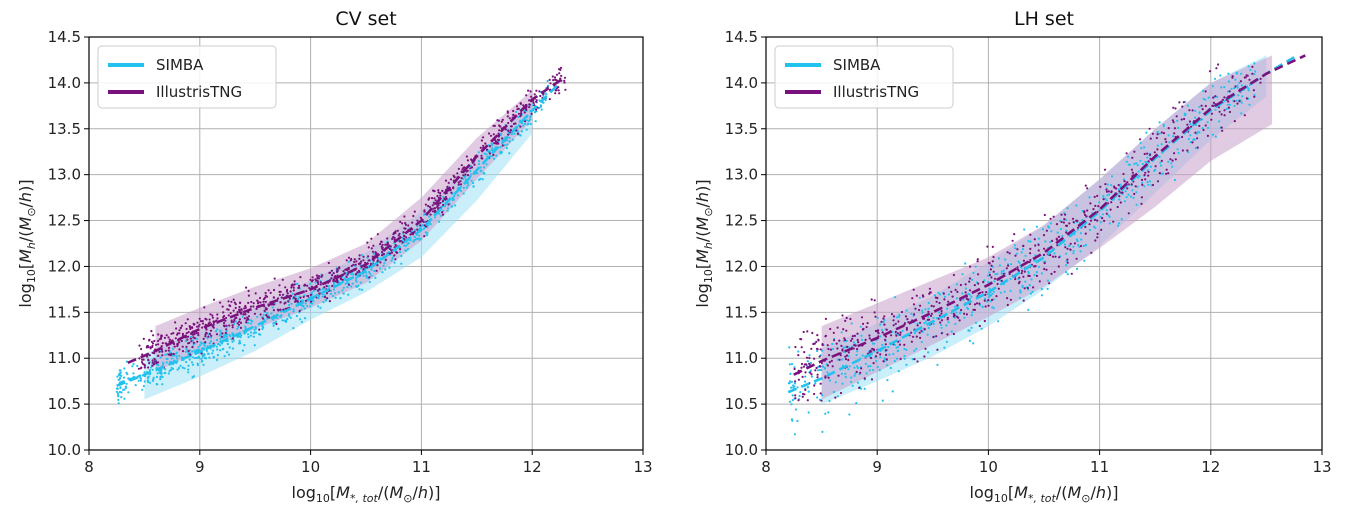 This screenshot has width=1361, height=508. I want to click on panel-title: LH set, so click(1044, 19).